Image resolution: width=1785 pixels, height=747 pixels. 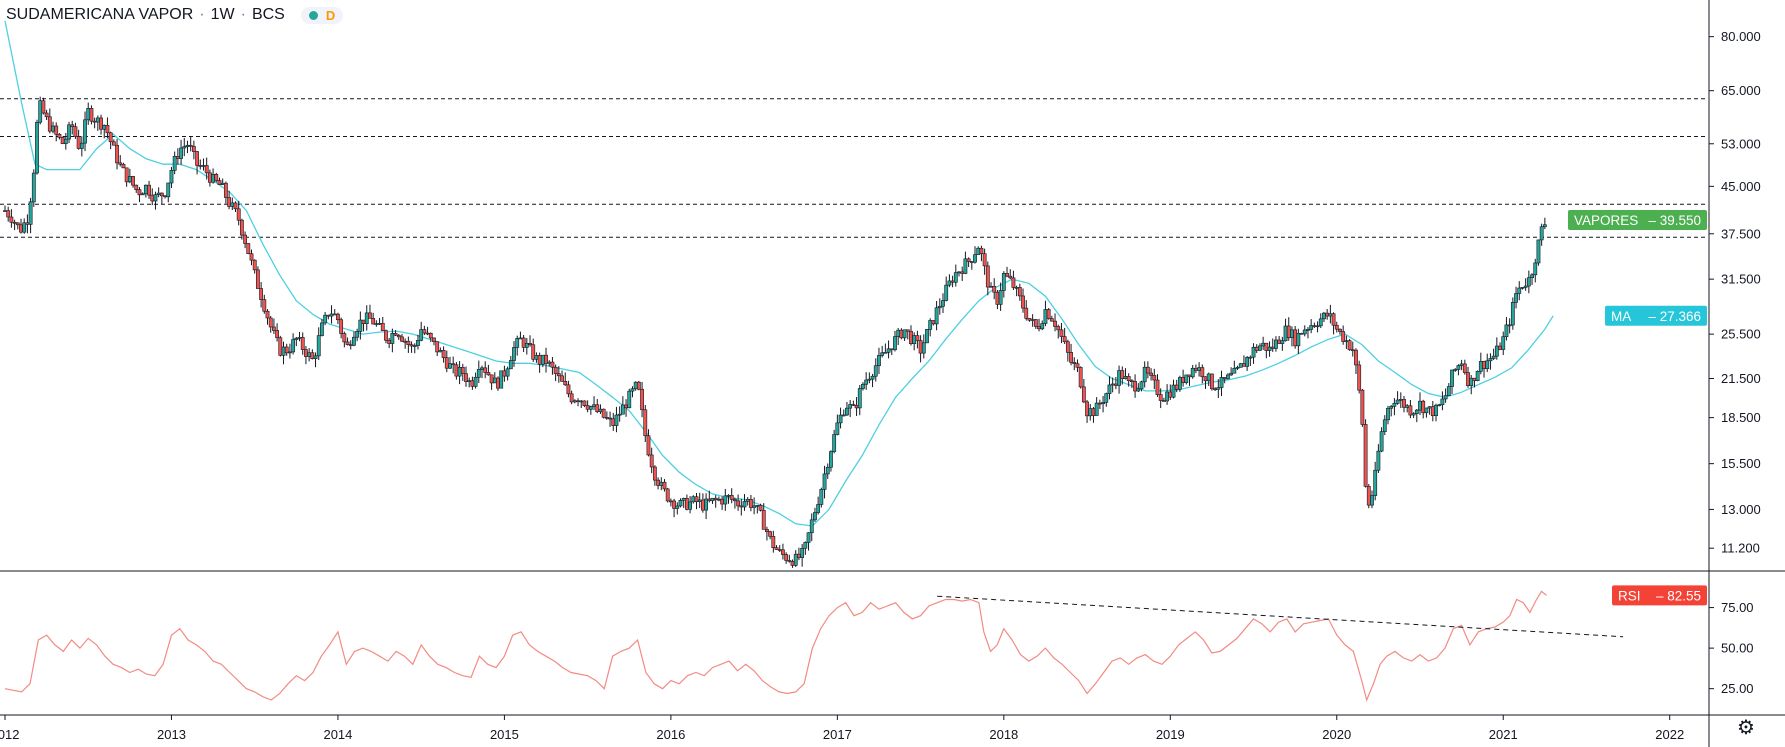 What do you see at coordinates (1741, 334) in the screenshot?
I see `price-tick-label: 25.500` at bounding box center [1741, 334].